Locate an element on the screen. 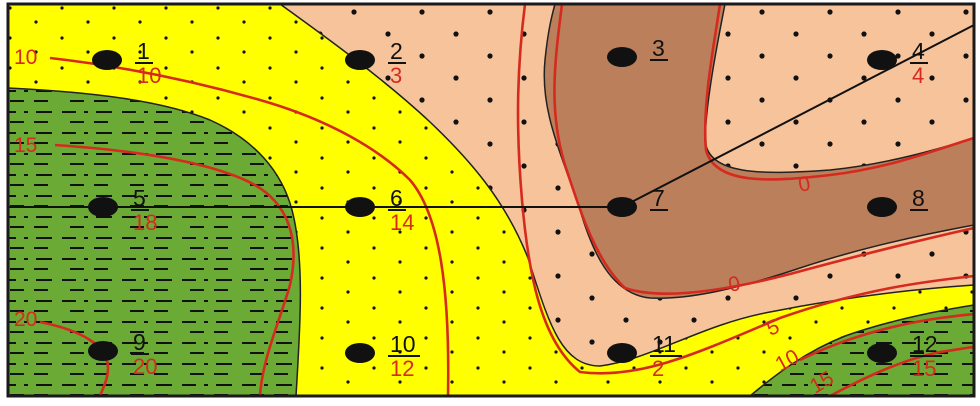  green-clay-pattern-right is located at coordinates (862, 350).